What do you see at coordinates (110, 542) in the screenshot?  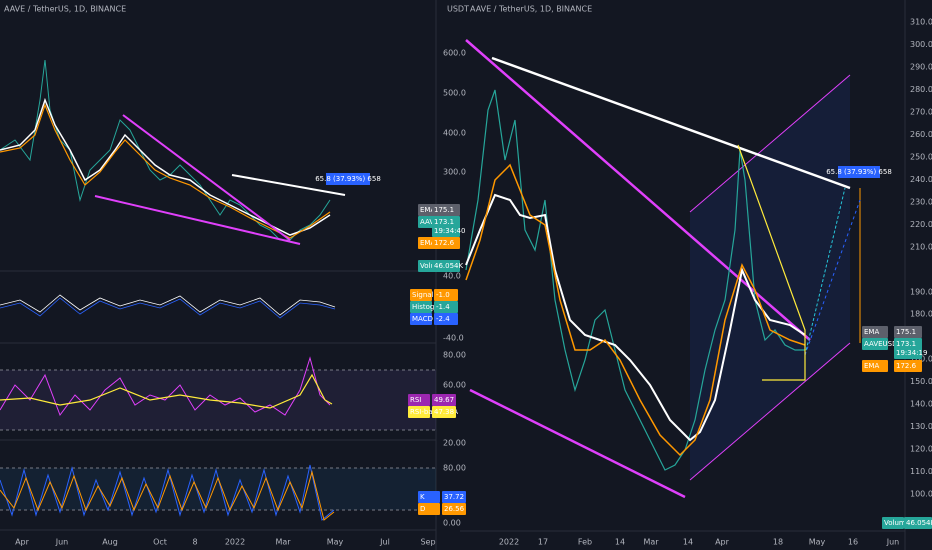 I see `time-label: Aug` at bounding box center [110, 542].